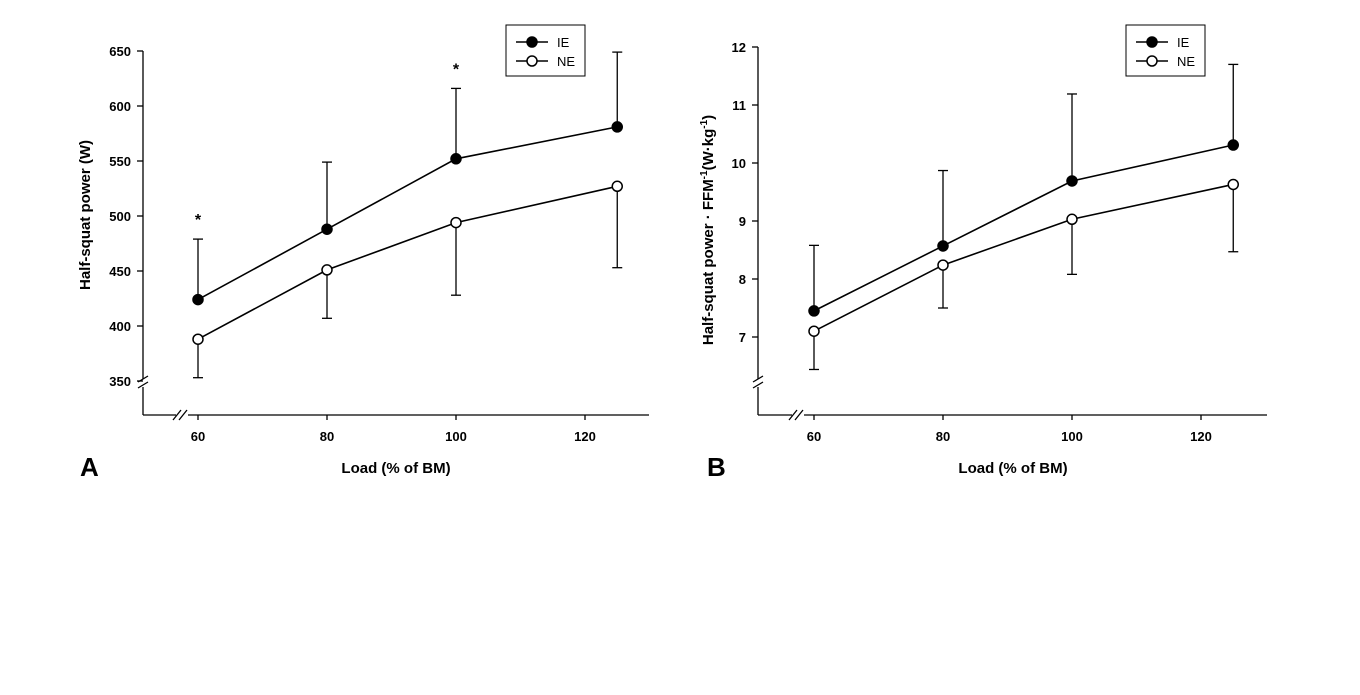 The width and height of the screenshot is (1360, 695). I want to click on panel-b-y-tick-label: 9, so click(742, 221).